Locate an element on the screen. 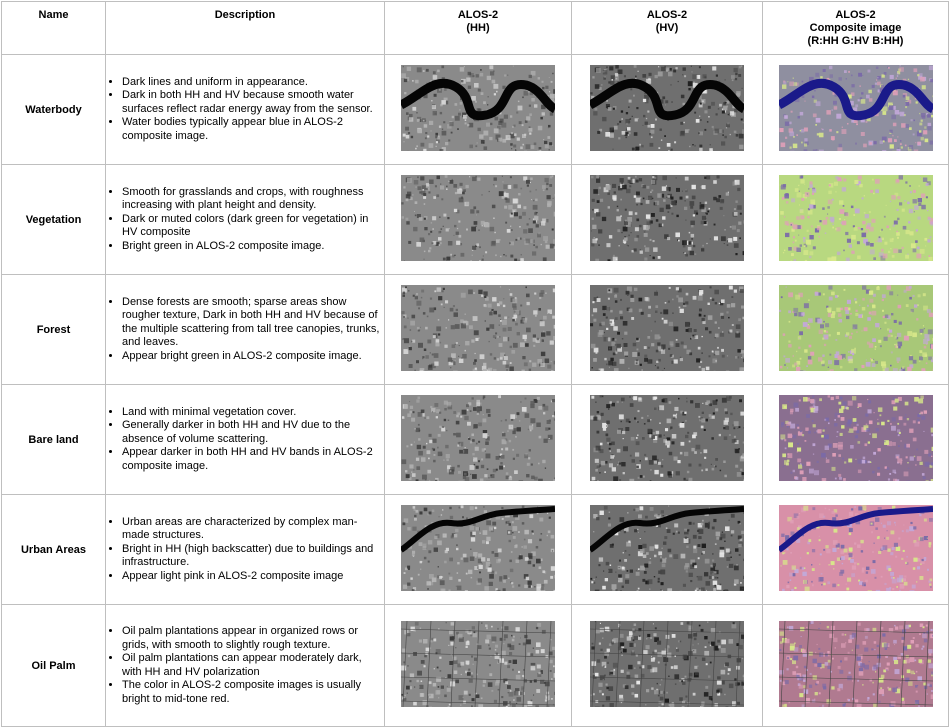 The image size is (951, 727). forest-hv-radar-image is located at coordinates (667, 328).